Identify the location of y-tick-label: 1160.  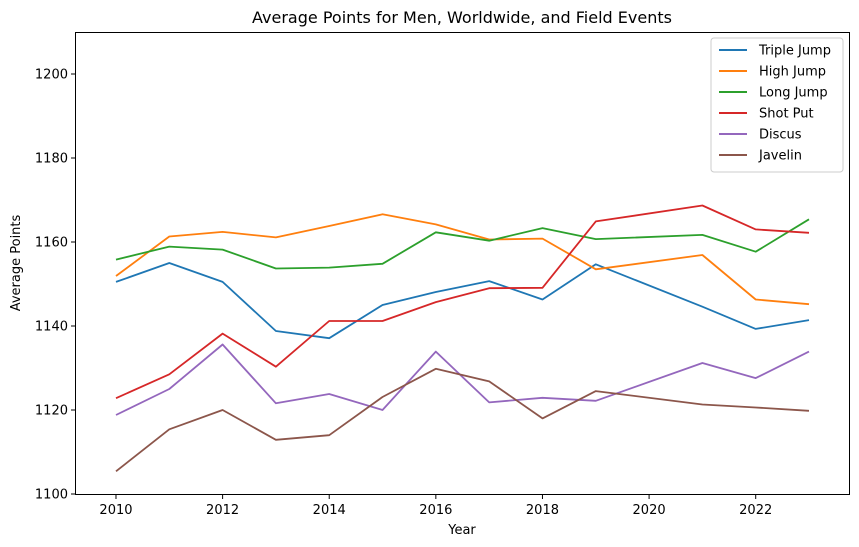
(51, 243).